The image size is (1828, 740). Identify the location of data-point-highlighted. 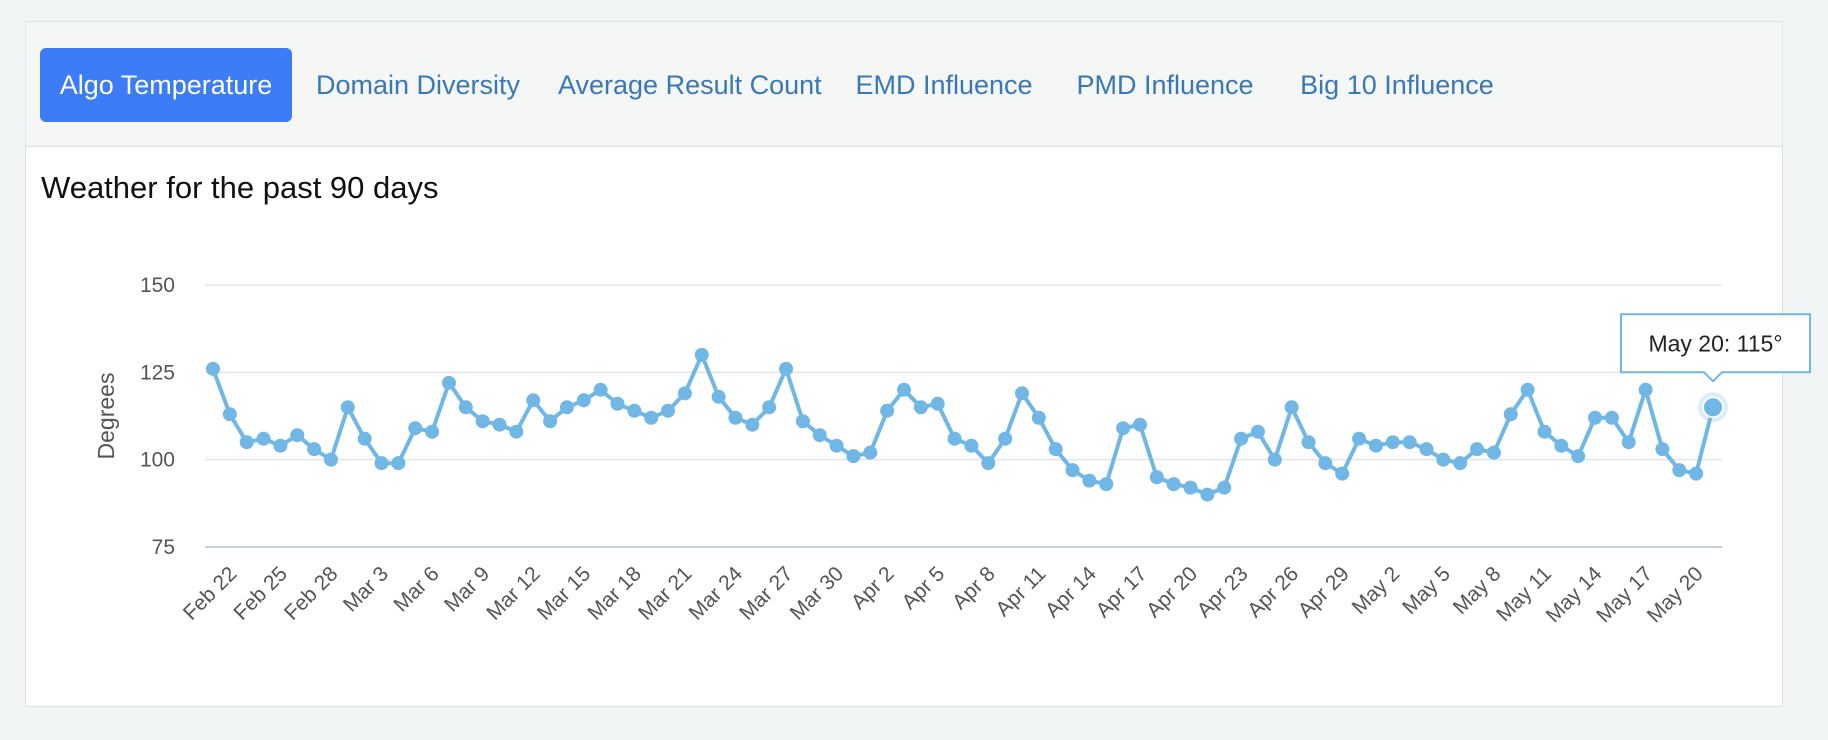
(1713, 407).